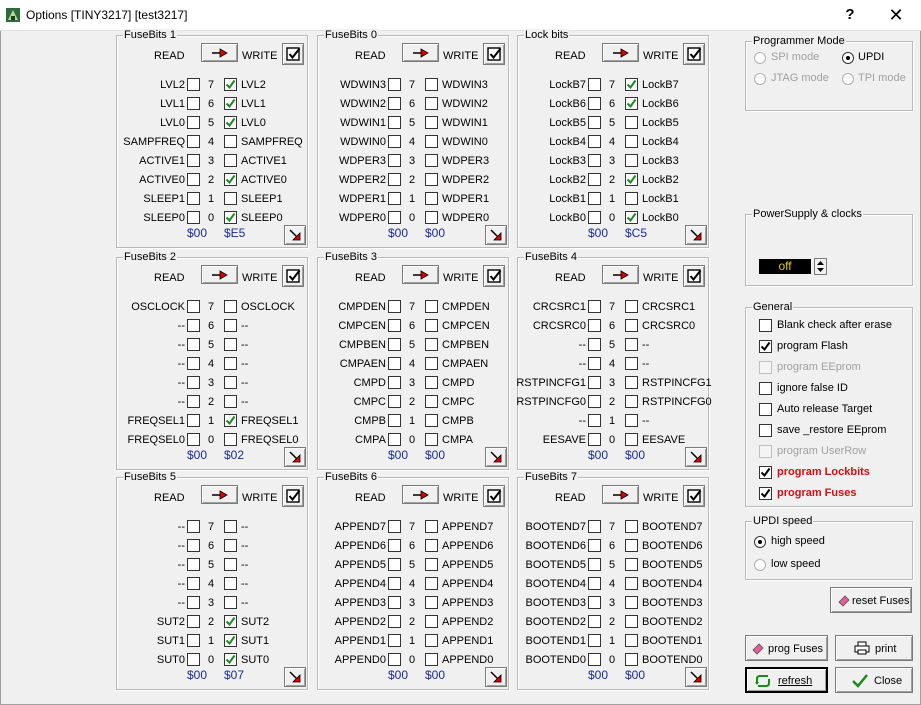 The height and width of the screenshot is (705, 921). Describe the element at coordinates (820, 266) in the screenshot. I see `power-spinner` at that location.